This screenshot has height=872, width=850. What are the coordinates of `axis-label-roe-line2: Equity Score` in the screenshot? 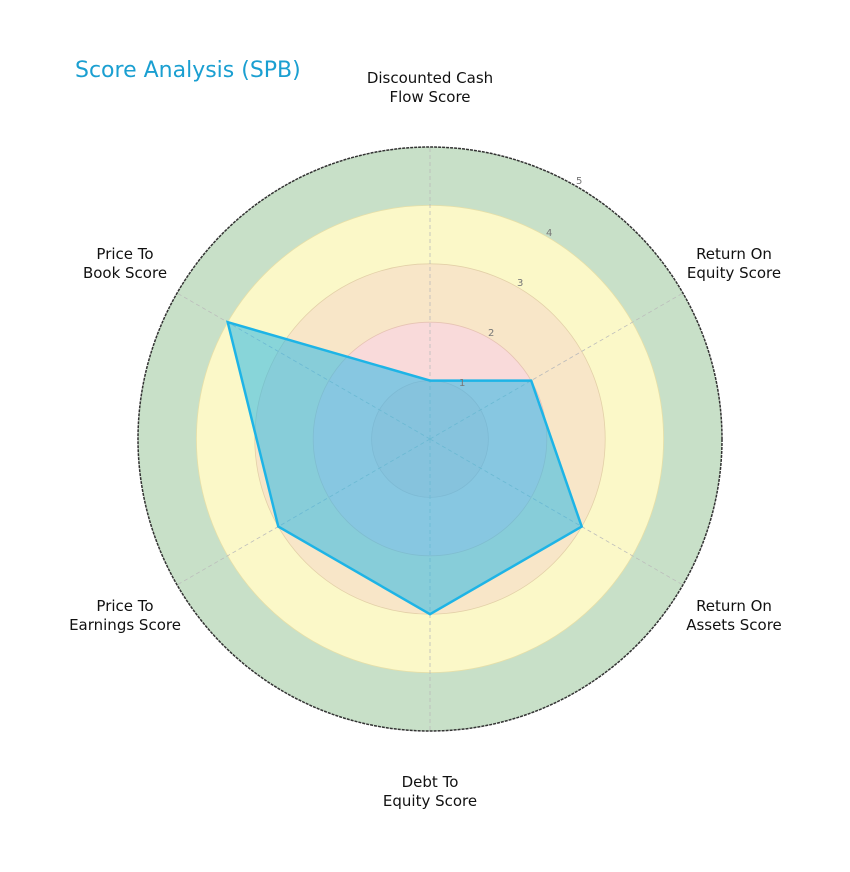 It's located at (734, 273).